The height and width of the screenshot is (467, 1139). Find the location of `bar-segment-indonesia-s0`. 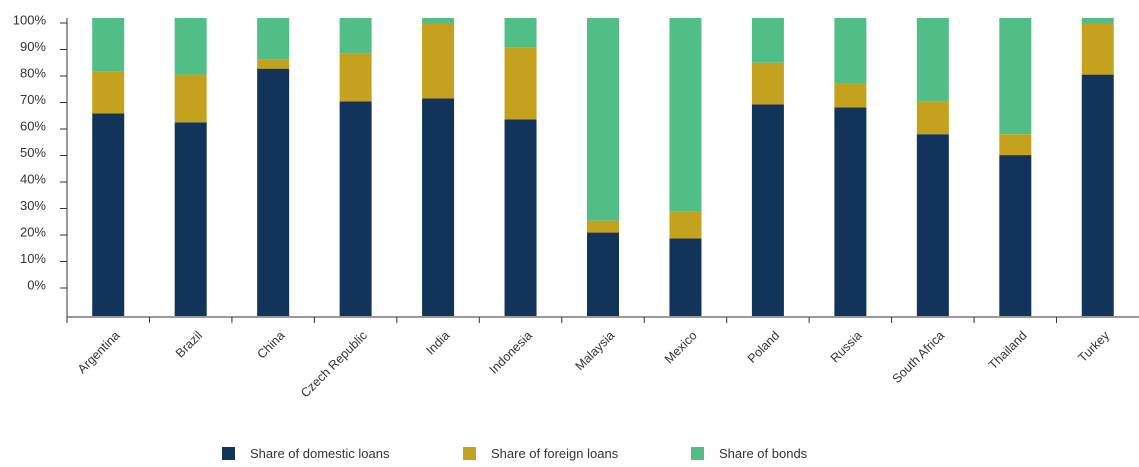

bar-segment-indonesia-s0 is located at coordinates (520, 217).